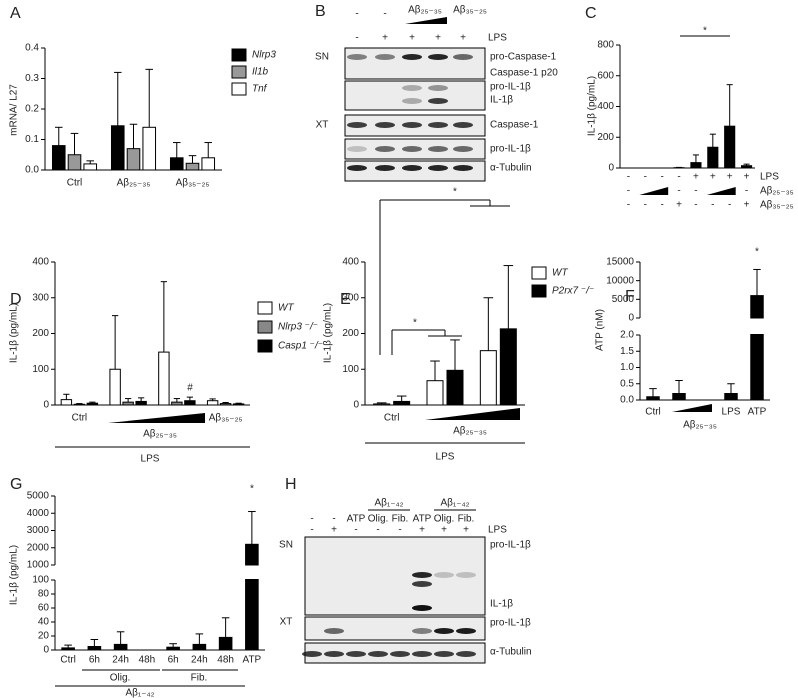 Image resolution: width=798 pixels, height=698 pixels. I want to click on y-tick-label: 0, so click(356, 405).